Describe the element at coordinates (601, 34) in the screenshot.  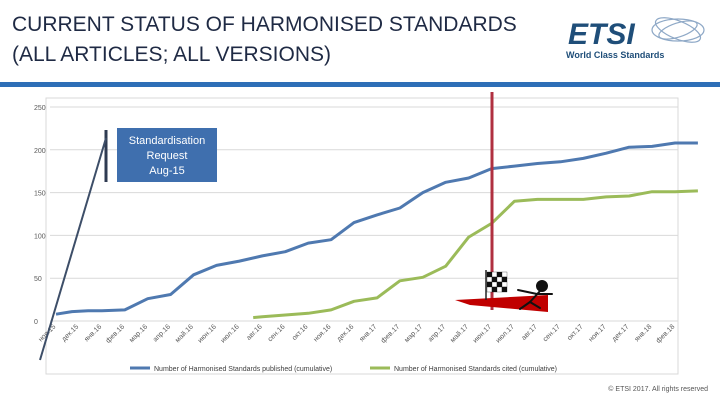
I see `etsi-logo-text: ETSI` at that location.